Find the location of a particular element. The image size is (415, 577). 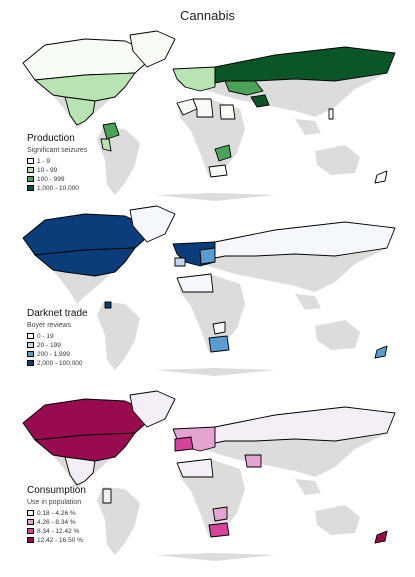

production-algeria is located at coordinates (203, 108).